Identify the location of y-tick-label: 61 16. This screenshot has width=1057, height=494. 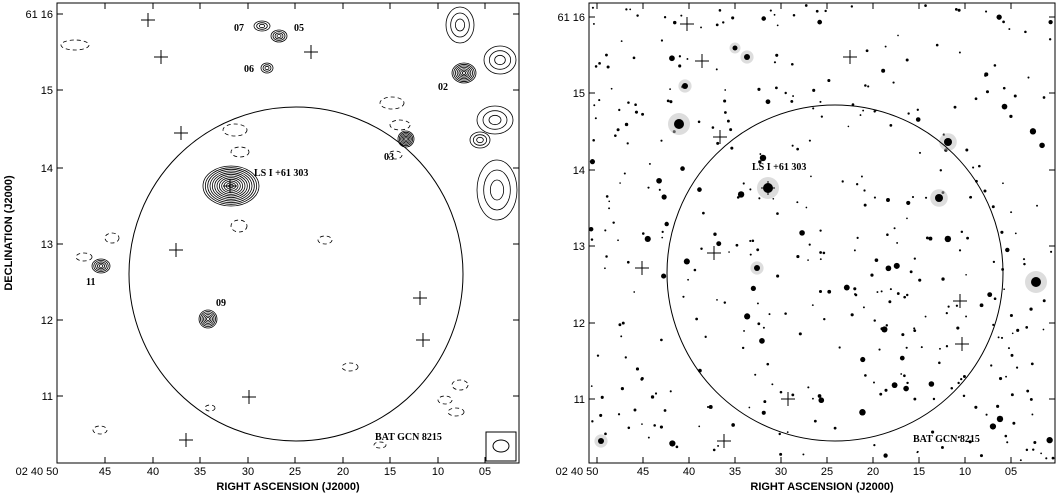
(39, 15).